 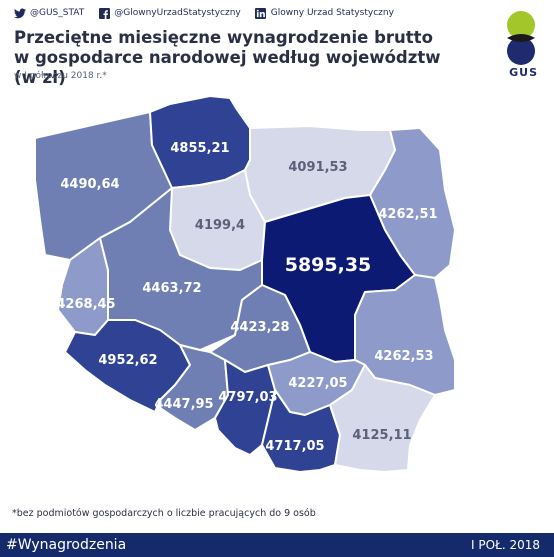 I want to click on logo-text: GUS, so click(x=523, y=72).